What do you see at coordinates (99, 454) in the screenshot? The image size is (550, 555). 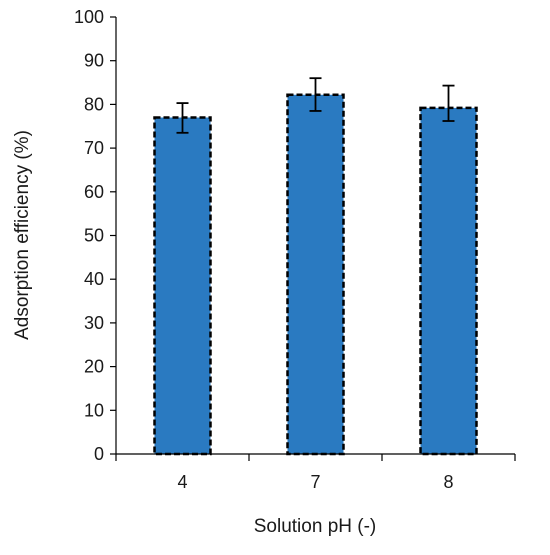 I see `y-tick-label: 0` at bounding box center [99, 454].